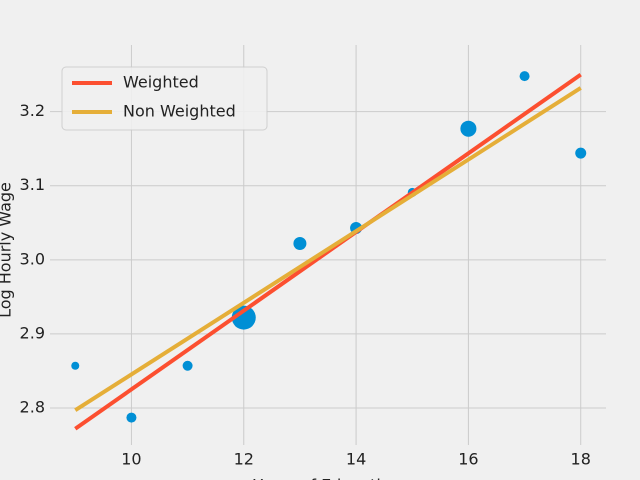  Describe the element at coordinates (581, 459) in the screenshot. I see `x-tick-label: 18` at that location.